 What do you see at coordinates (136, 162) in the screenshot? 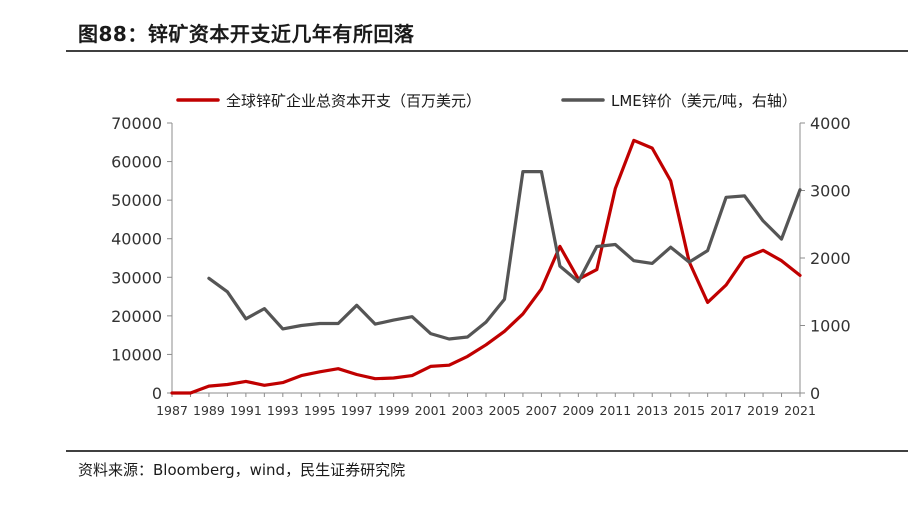
I see `y-left-tick-label: 60000` at bounding box center [136, 162].